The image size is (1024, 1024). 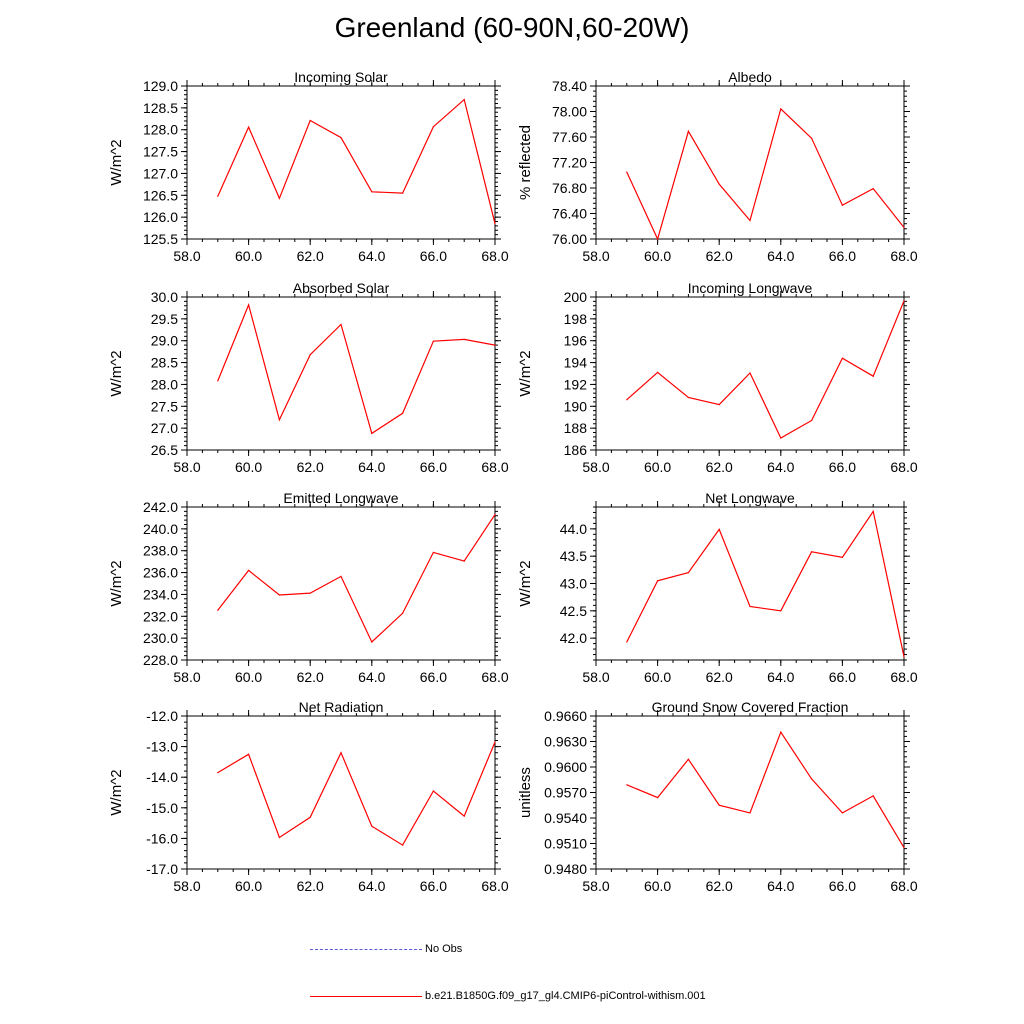 I want to click on y-tick-label: 228.0, so click(x=160, y=660).